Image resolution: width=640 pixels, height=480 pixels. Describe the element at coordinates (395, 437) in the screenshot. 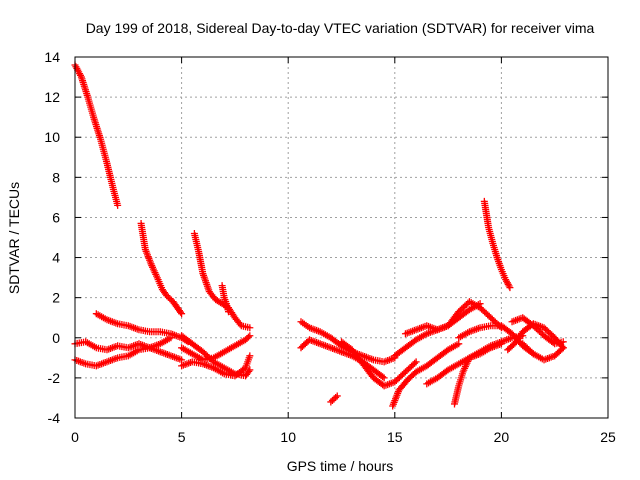

I see `x-tick-label: 15` at that location.